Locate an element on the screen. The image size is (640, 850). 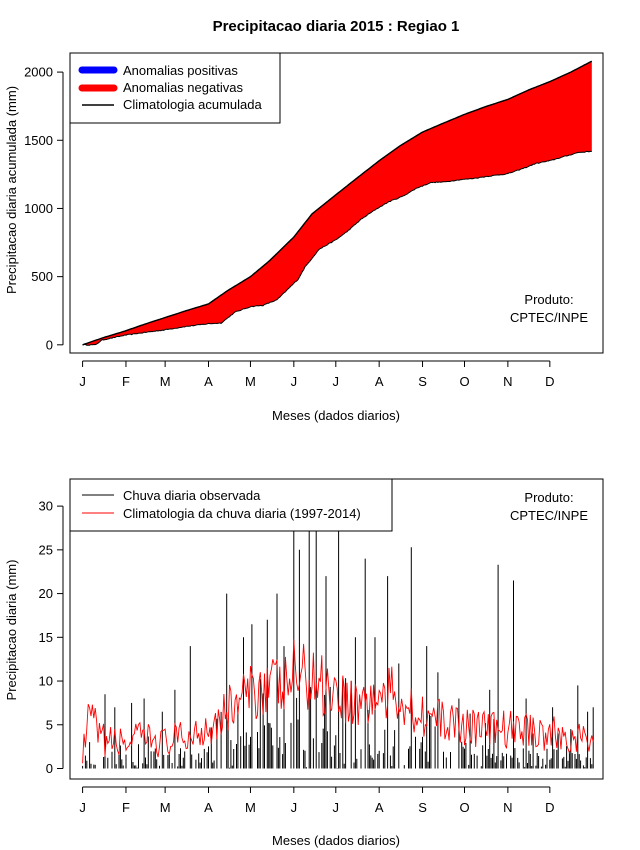
bottom-x-tick-label: O is located at coordinates (464, 807).